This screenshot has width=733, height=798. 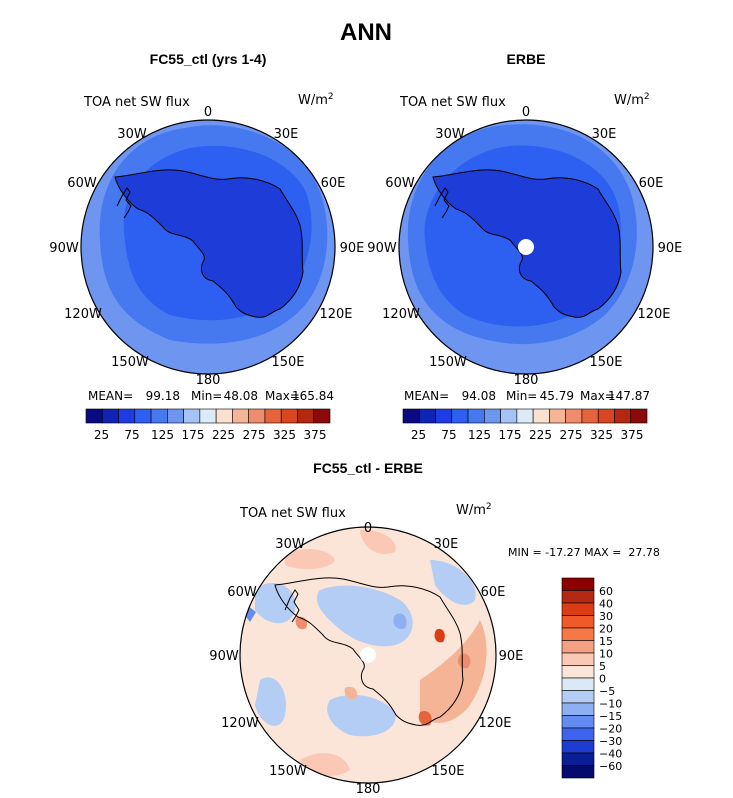 What do you see at coordinates (241, 396) in the screenshot?
I see `min-value: 48.08` at bounding box center [241, 396].